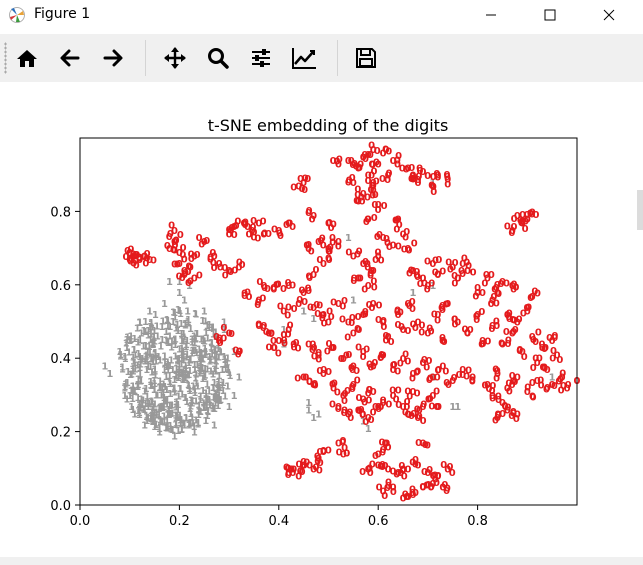 The image size is (643, 565). I want to click on save-button, so click(366, 58).